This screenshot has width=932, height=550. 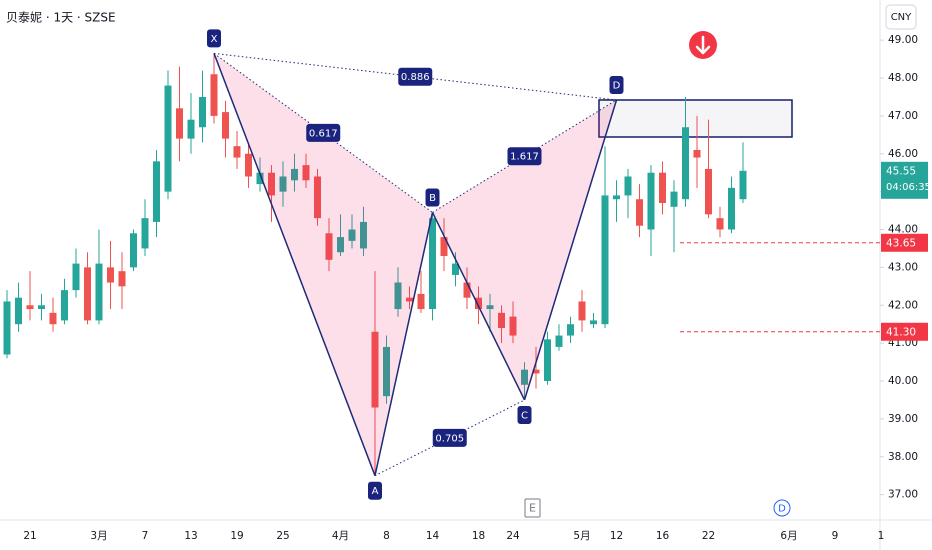 I want to click on ratio-label: 0.617, so click(x=323, y=133).